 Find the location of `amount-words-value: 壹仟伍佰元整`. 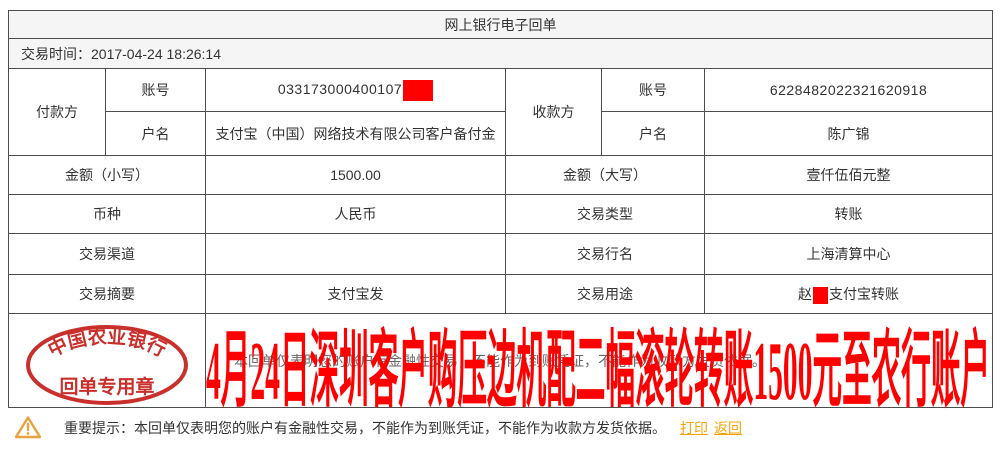

amount-words-value: 壹仟伍佰元整 is located at coordinates (848, 175).